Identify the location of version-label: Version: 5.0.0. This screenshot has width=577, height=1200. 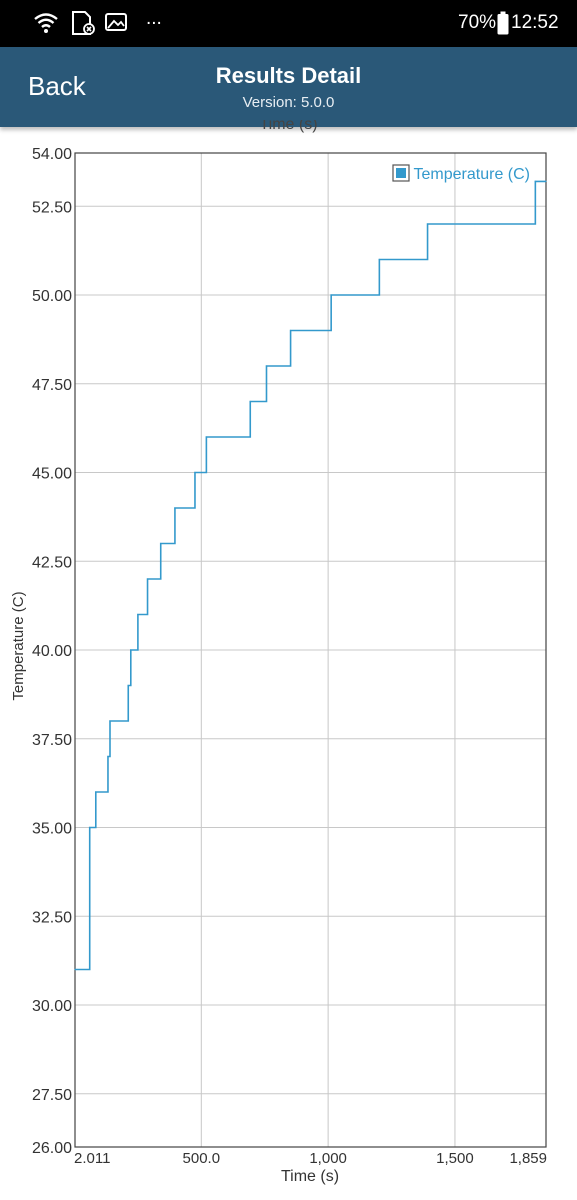
(288, 102).